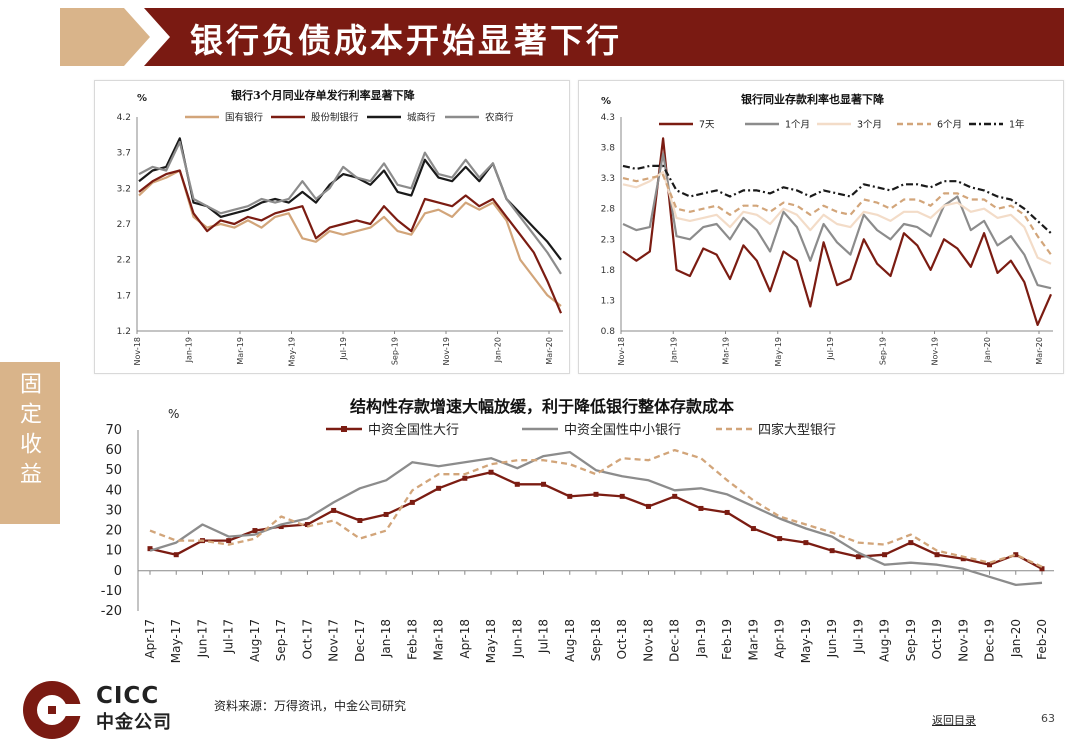 Image resolution: width=1080 pixels, height=754 pixels. Describe the element at coordinates (1017, 125) in the screenshot. I see `legend-label-4: 1年` at that location.